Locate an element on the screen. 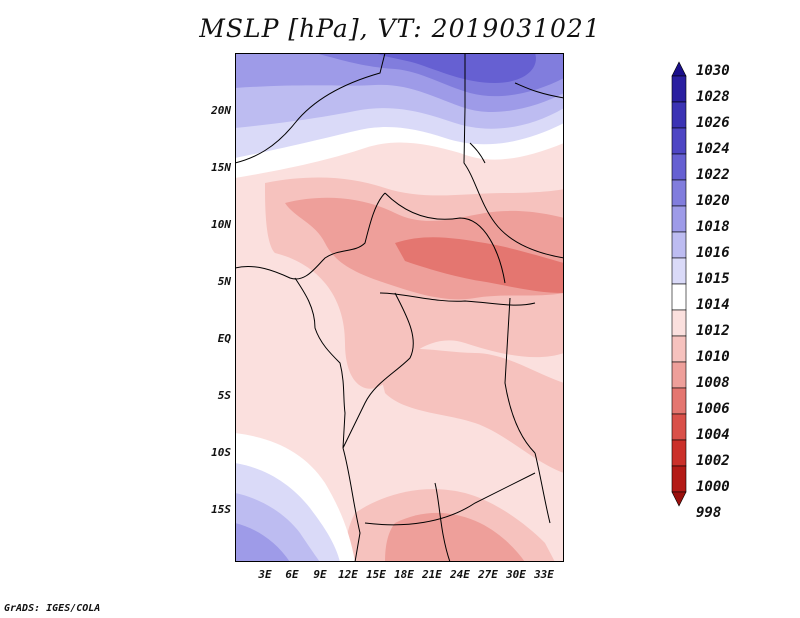 The width and height of the screenshot is (800, 618). mslp-1010-band-south is located at coordinates (469, 410).